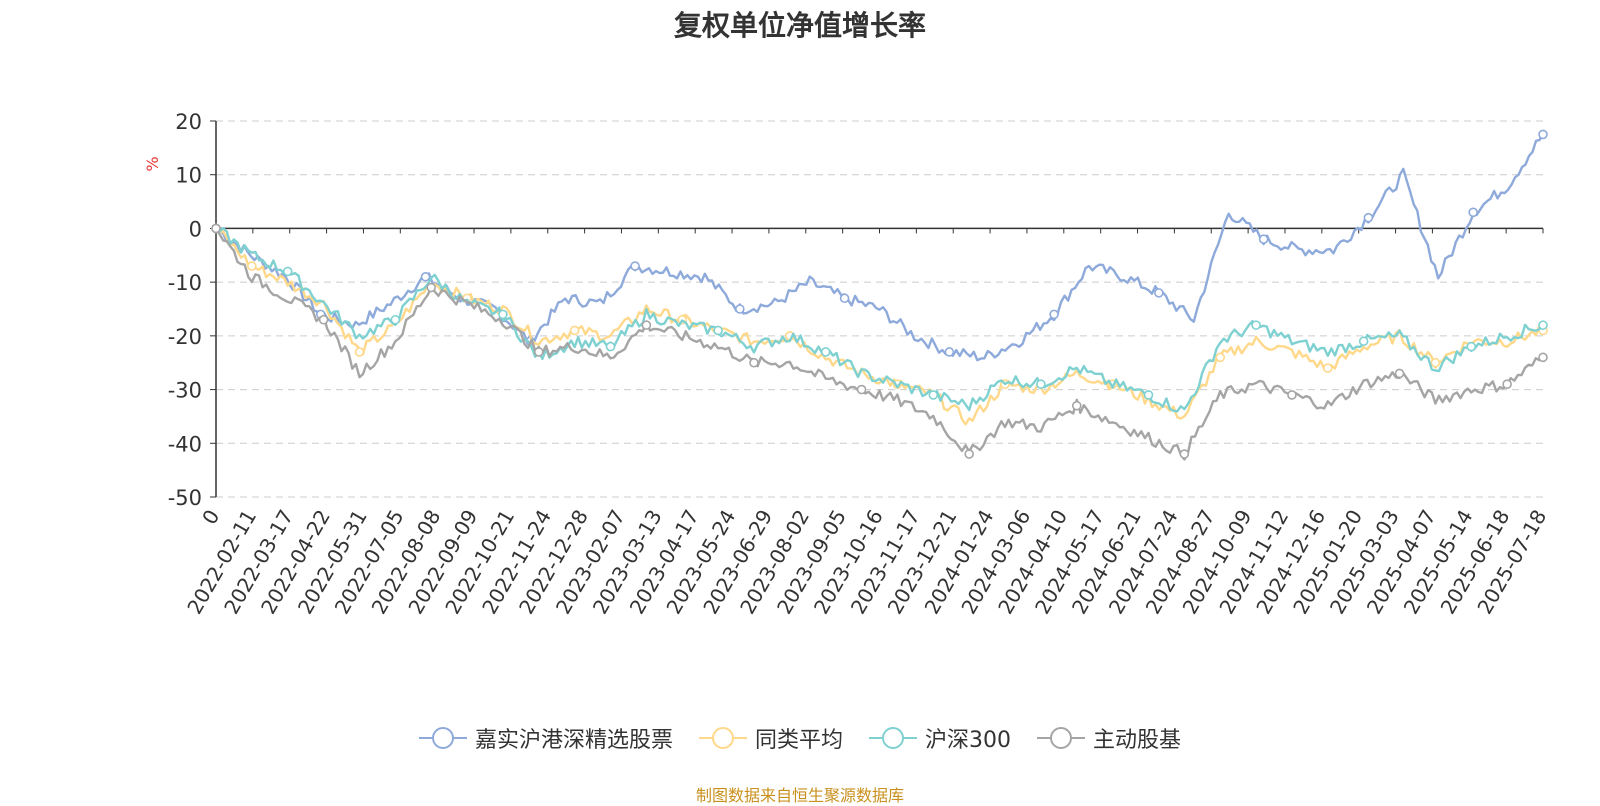  What do you see at coordinates (185, 444) in the screenshot?
I see `y-tick-label: -40` at bounding box center [185, 444].